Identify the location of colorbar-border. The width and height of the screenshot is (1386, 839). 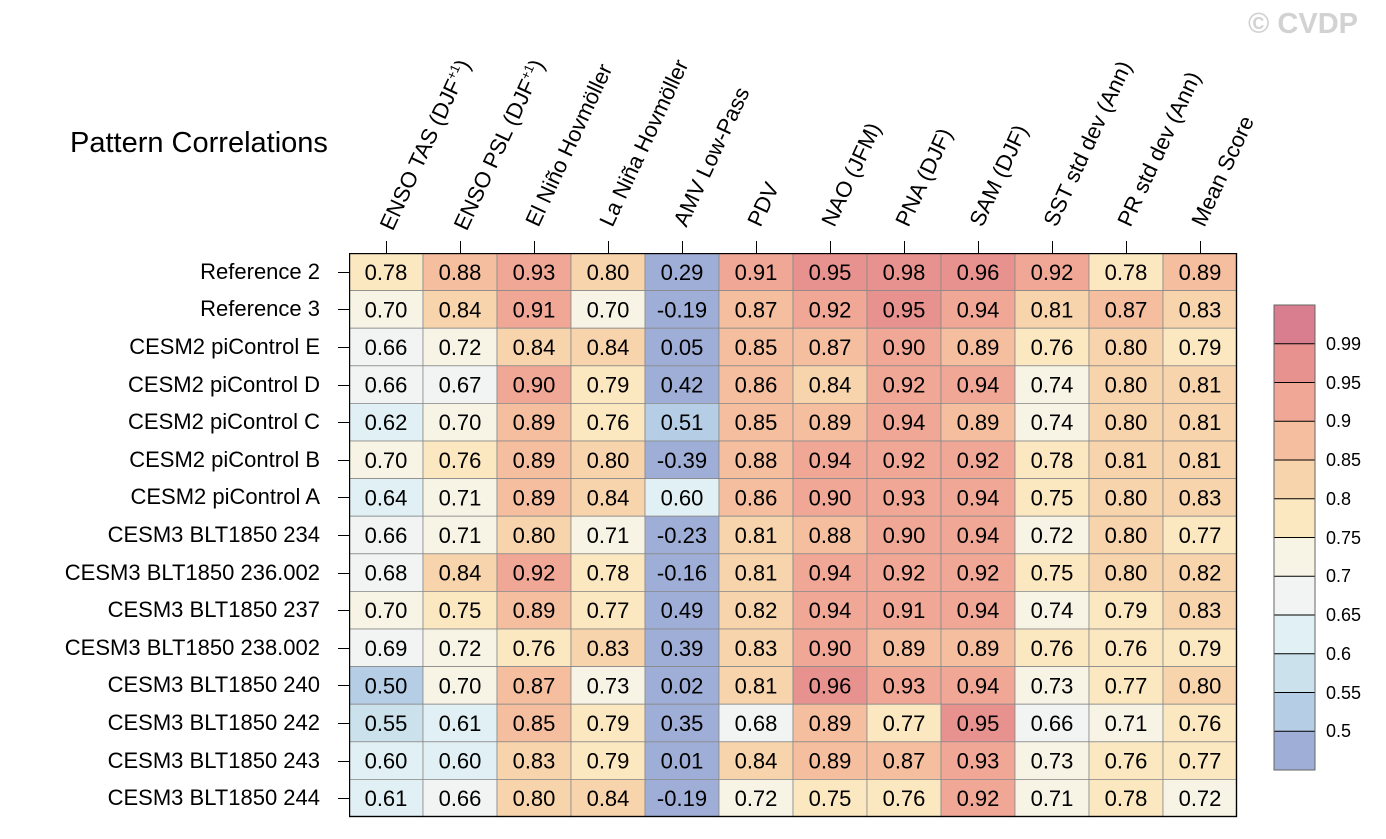
(1294, 537).